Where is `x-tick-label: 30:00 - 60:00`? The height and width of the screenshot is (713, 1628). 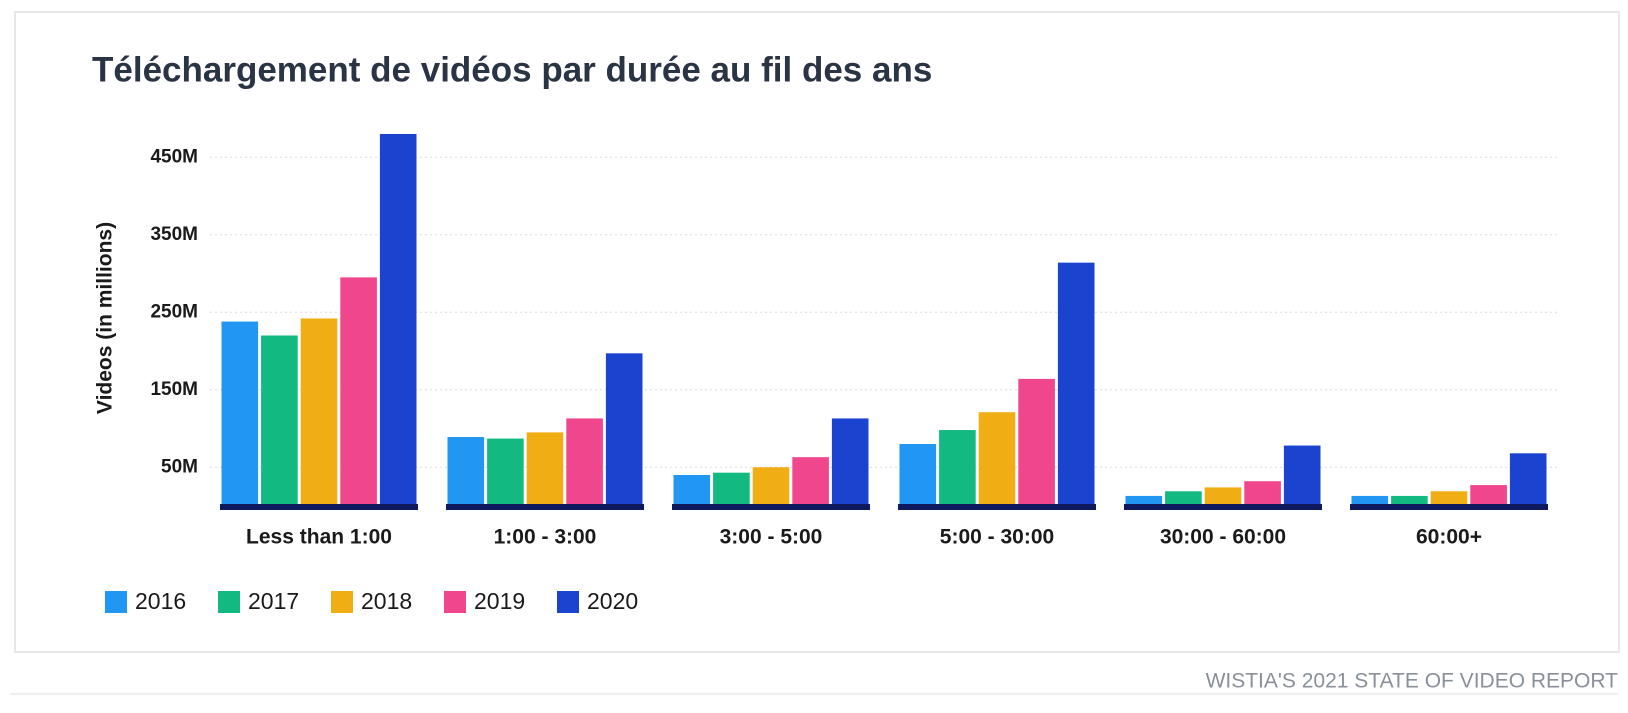
x-tick-label: 30:00 - 60:00 is located at coordinates (1223, 537).